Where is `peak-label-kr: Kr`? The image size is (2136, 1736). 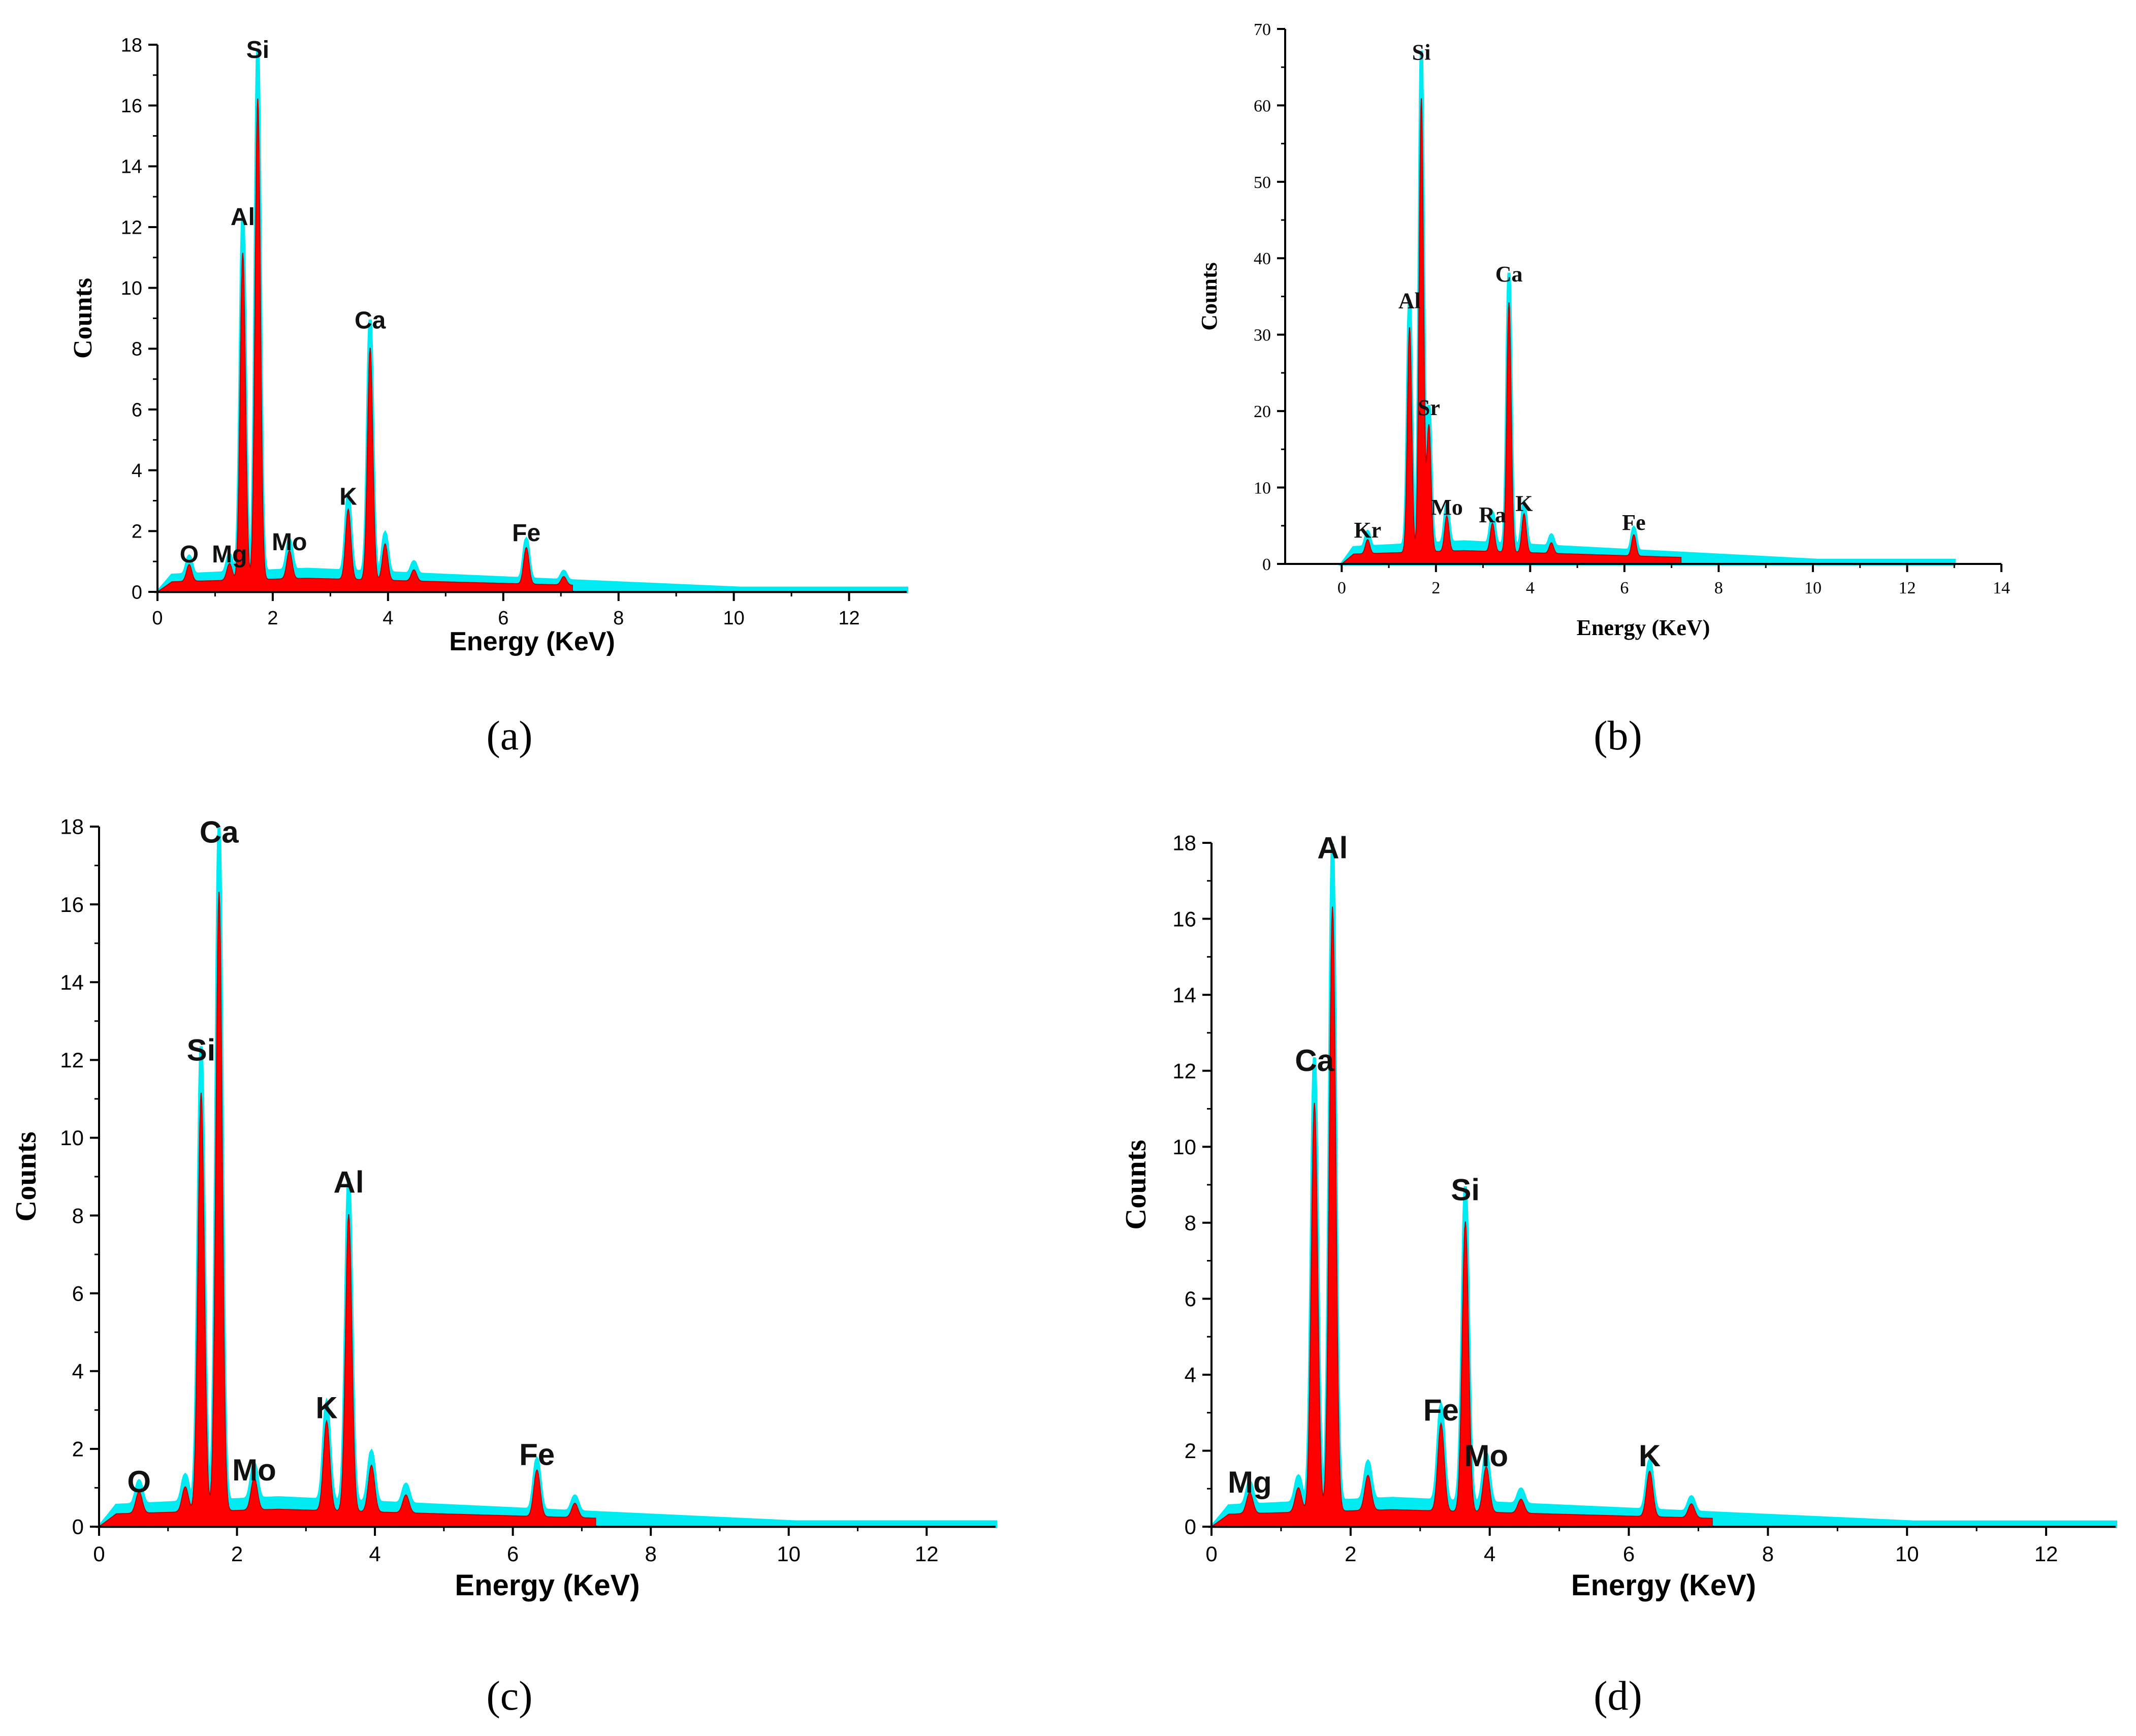 peak-label-kr: Kr is located at coordinates (1368, 530).